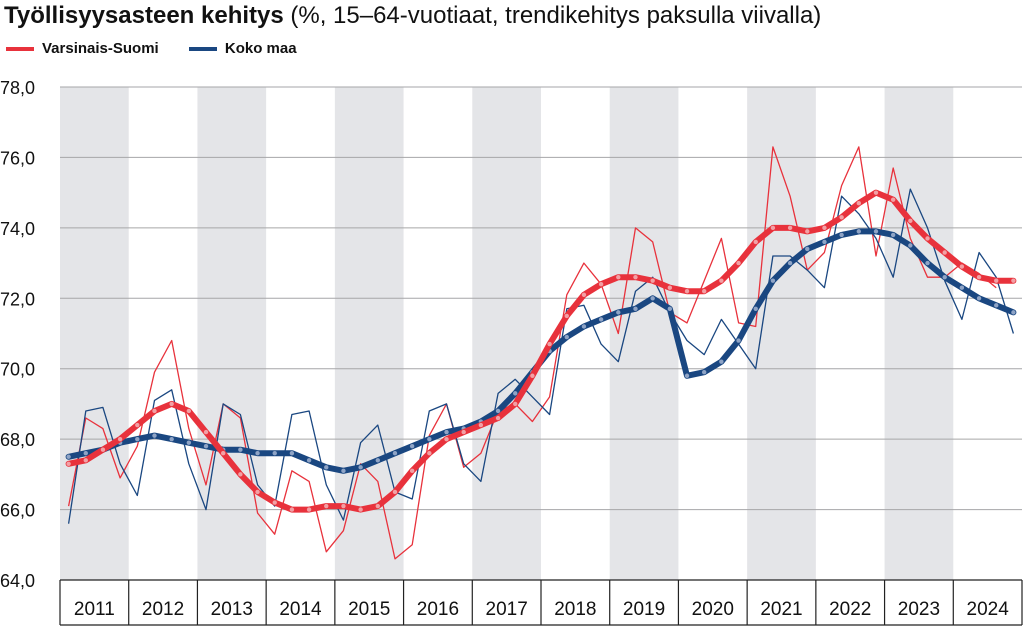 The image size is (1024, 633). I want to click on y-tick-label: 70,0, so click(17, 370).